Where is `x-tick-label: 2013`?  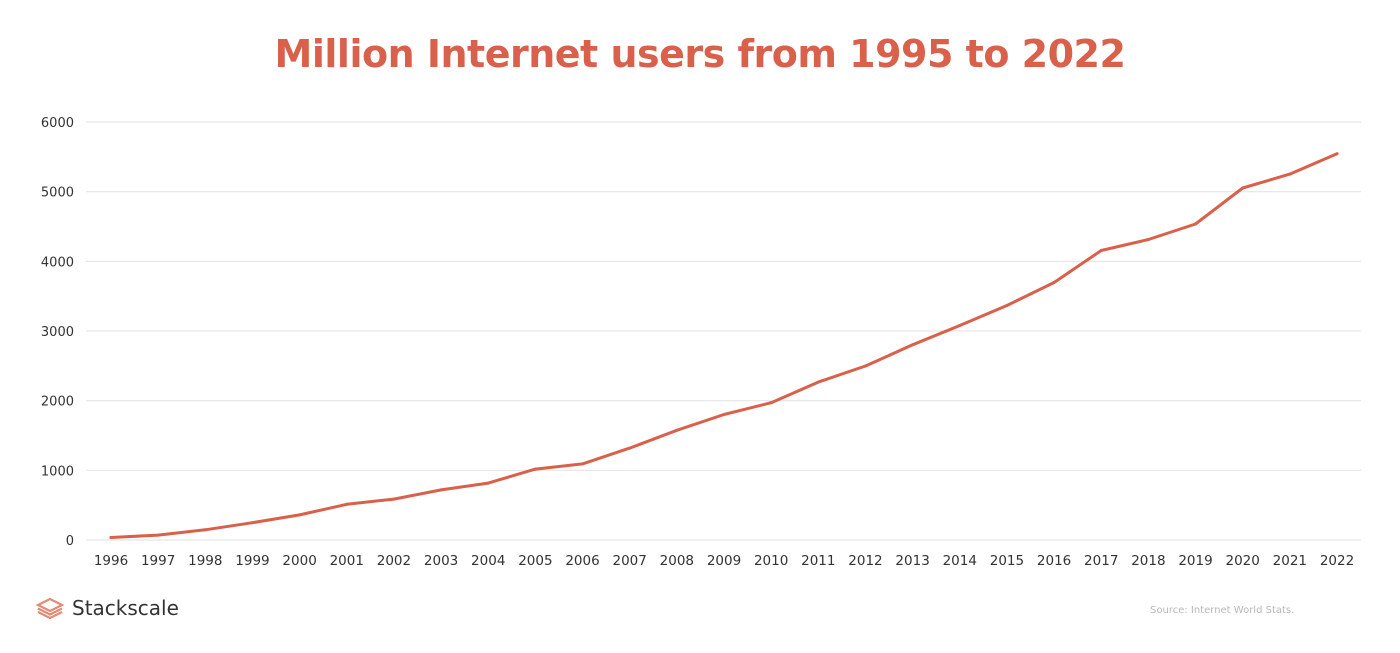 x-tick-label: 2013 is located at coordinates (912, 561).